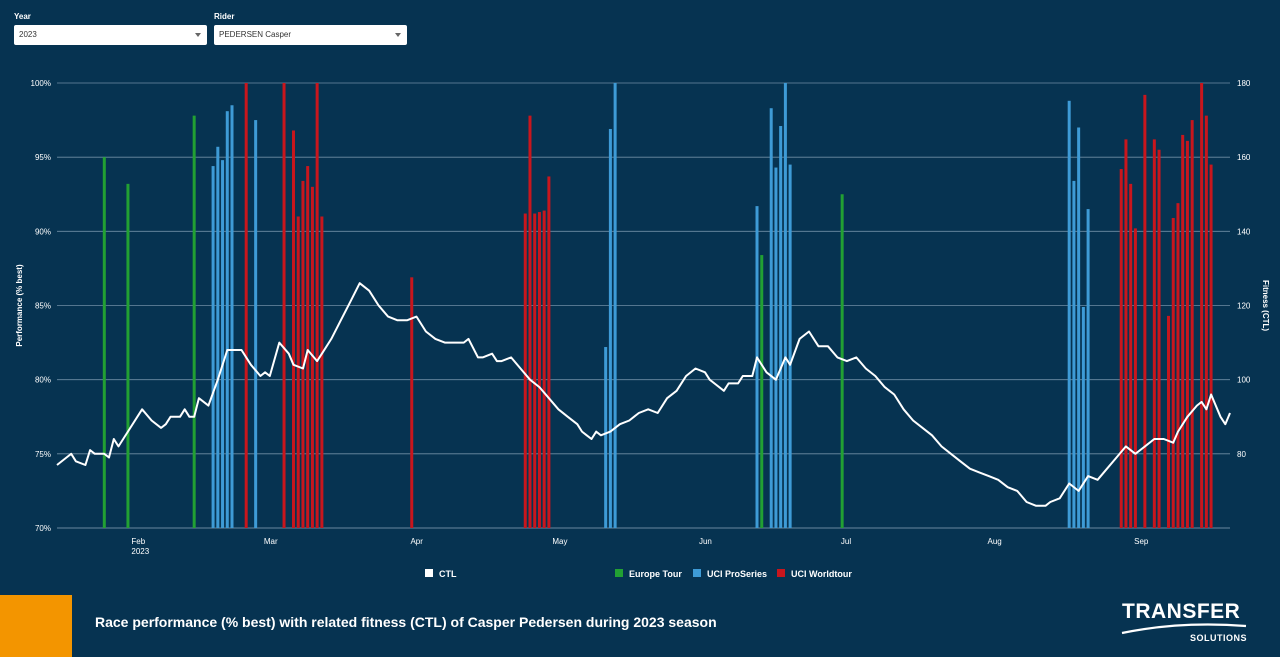 The width and height of the screenshot is (1280, 657). Describe the element at coordinates (1265, 305) in the screenshot. I see `y2-axis-title: Fitness (CTL)` at that location.